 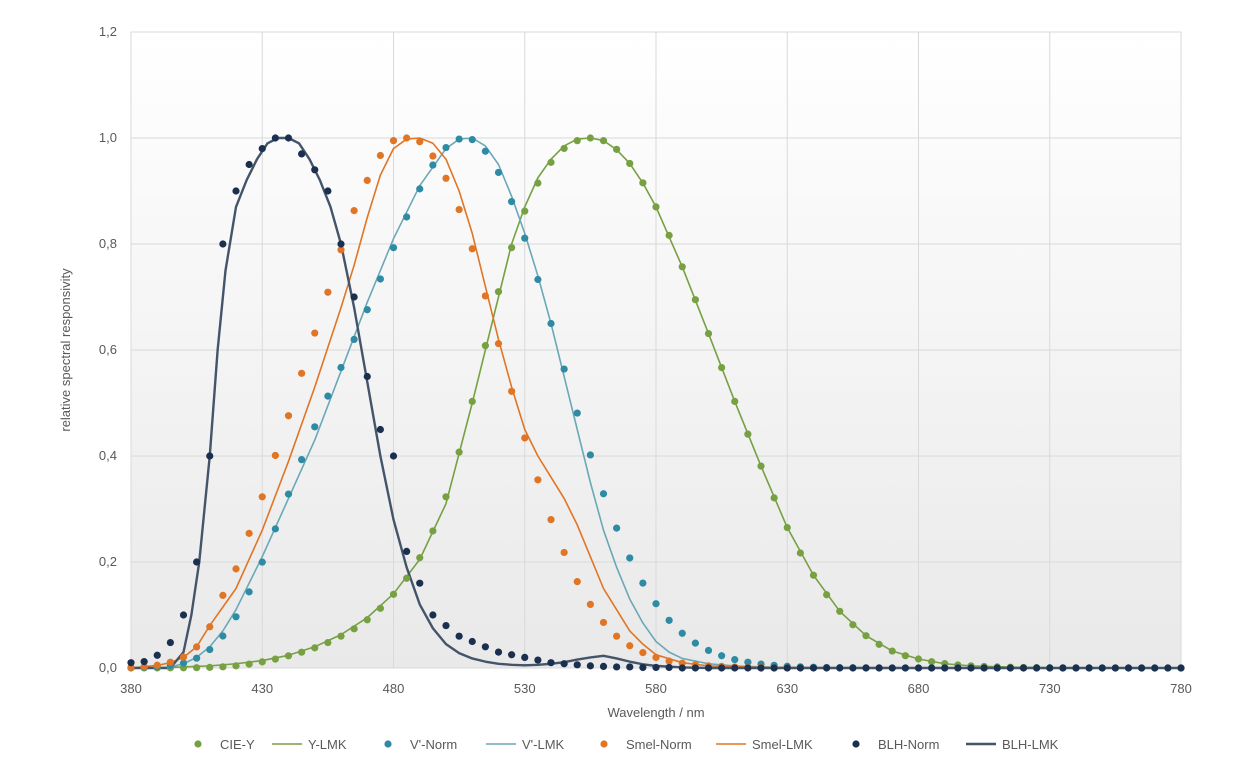 I want to click on legend-item-v-norm: V'-Norm, so click(x=420, y=744).